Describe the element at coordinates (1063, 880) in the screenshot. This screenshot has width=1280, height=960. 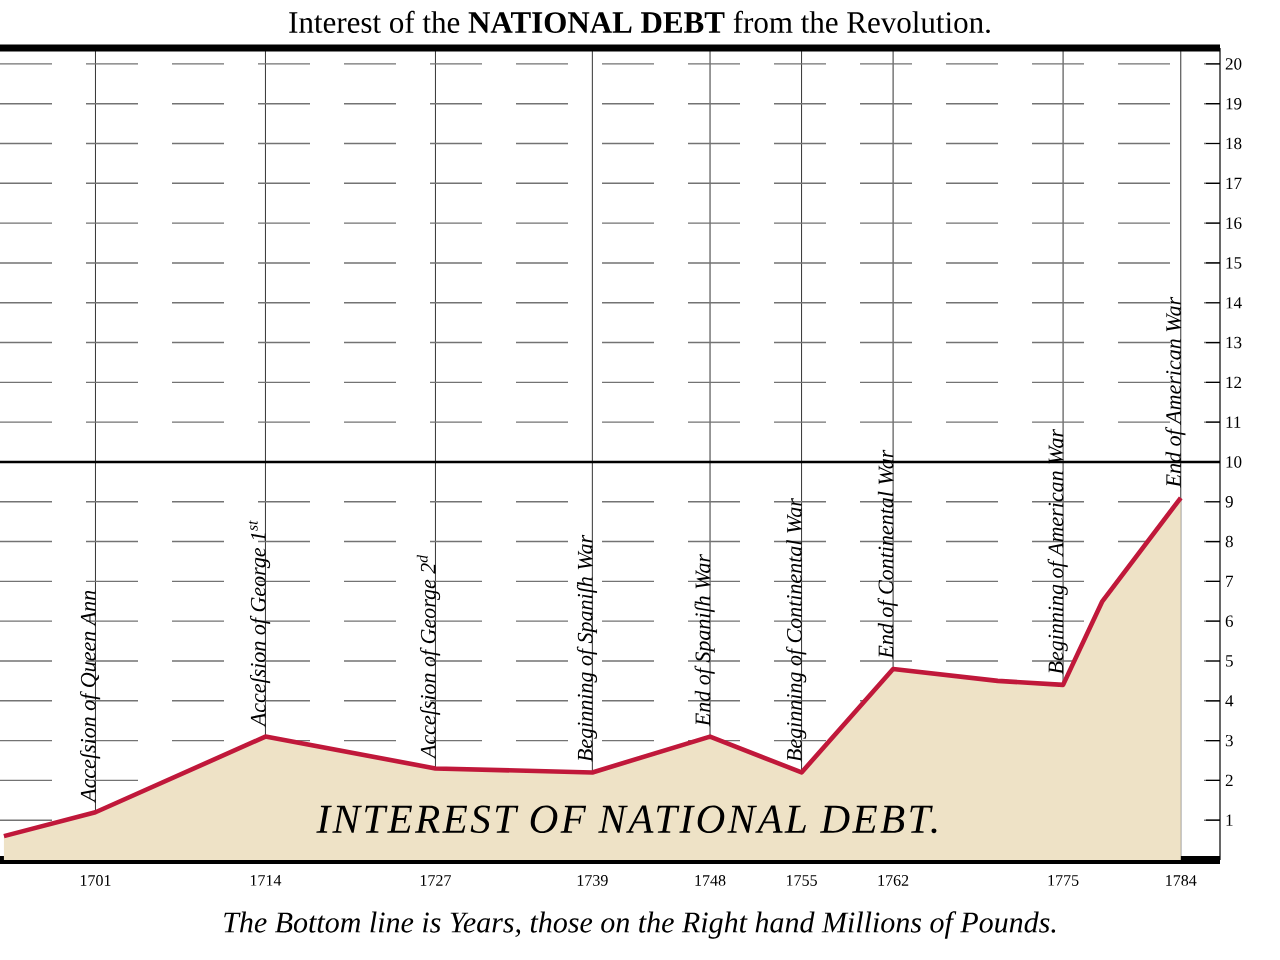
I see `x-tick-label: 1775` at that location.